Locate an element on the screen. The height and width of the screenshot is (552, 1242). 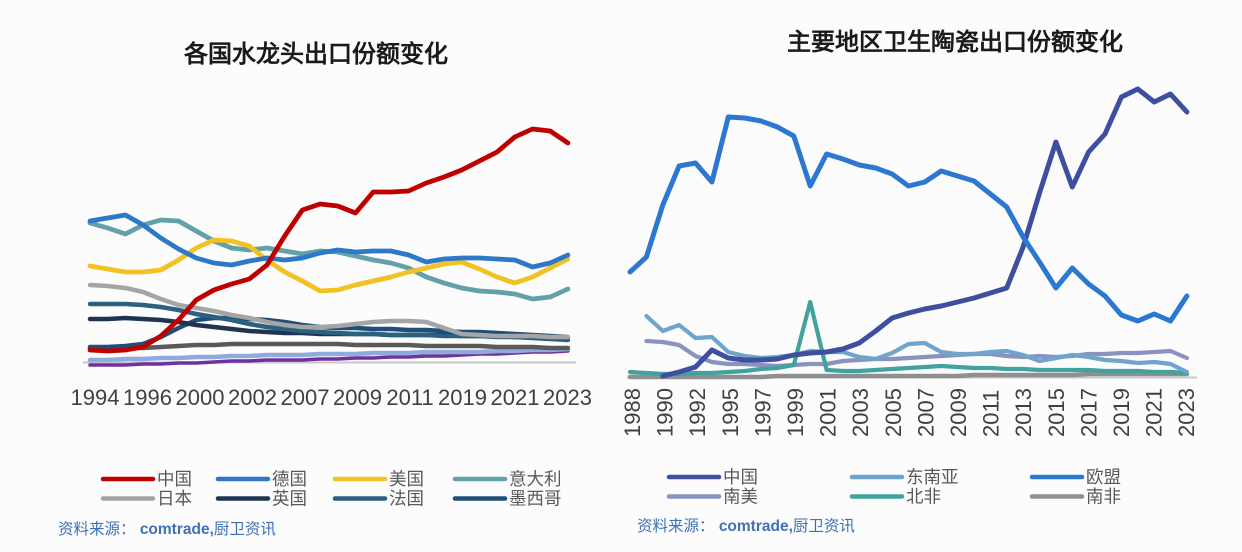
svg-text: 2017 is located at coordinates (1088, 412).